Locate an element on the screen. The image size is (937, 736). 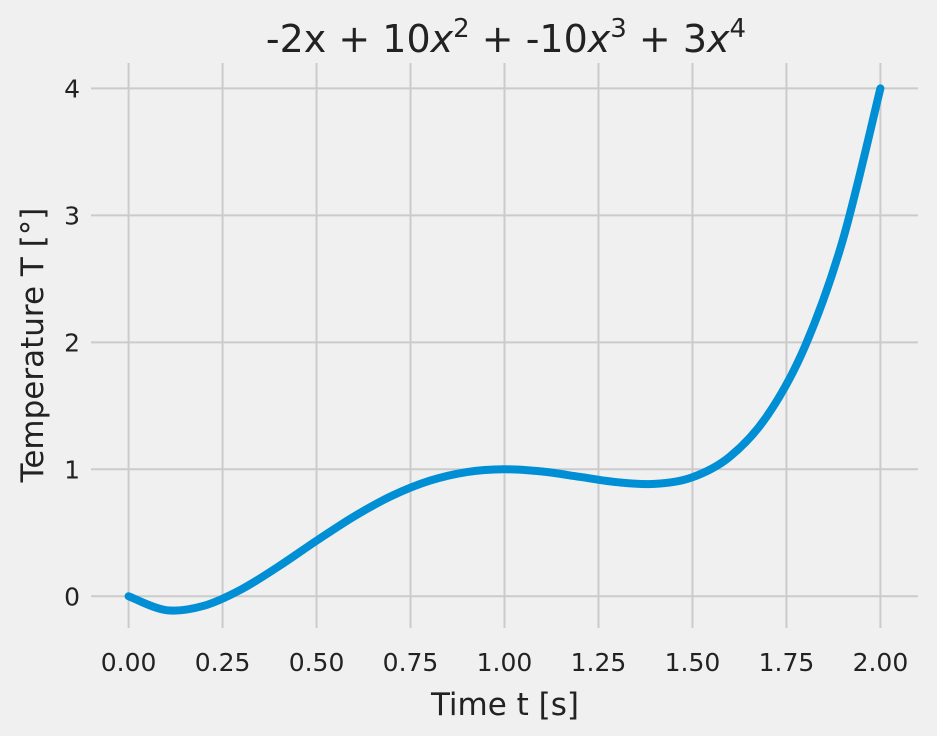
y-tick-label: 2 is located at coordinates (72, 342).